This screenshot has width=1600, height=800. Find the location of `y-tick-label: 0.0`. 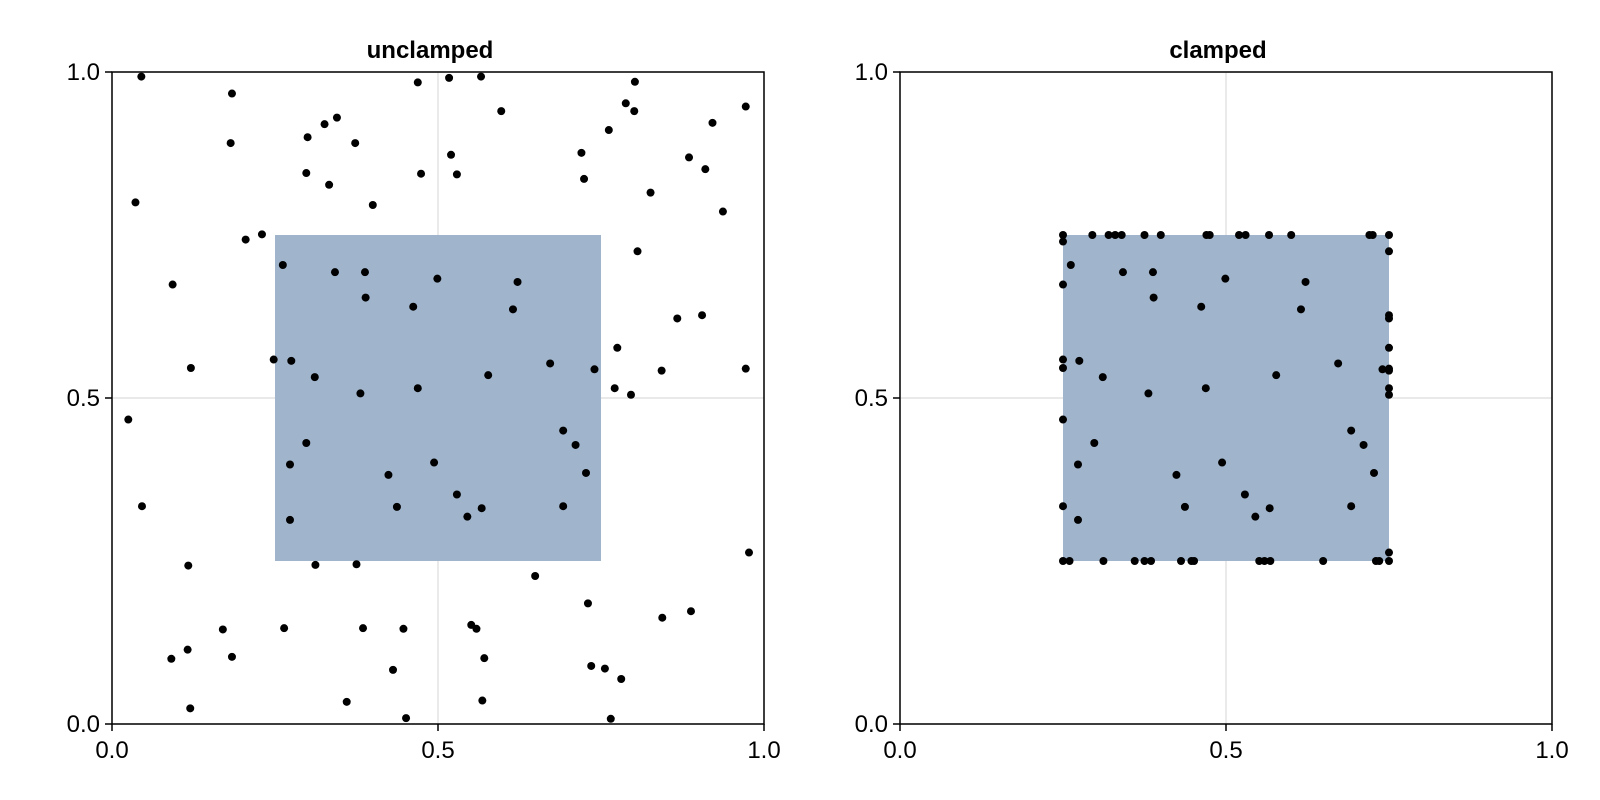

y-tick-label: 0.0 is located at coordinates (83, 724).